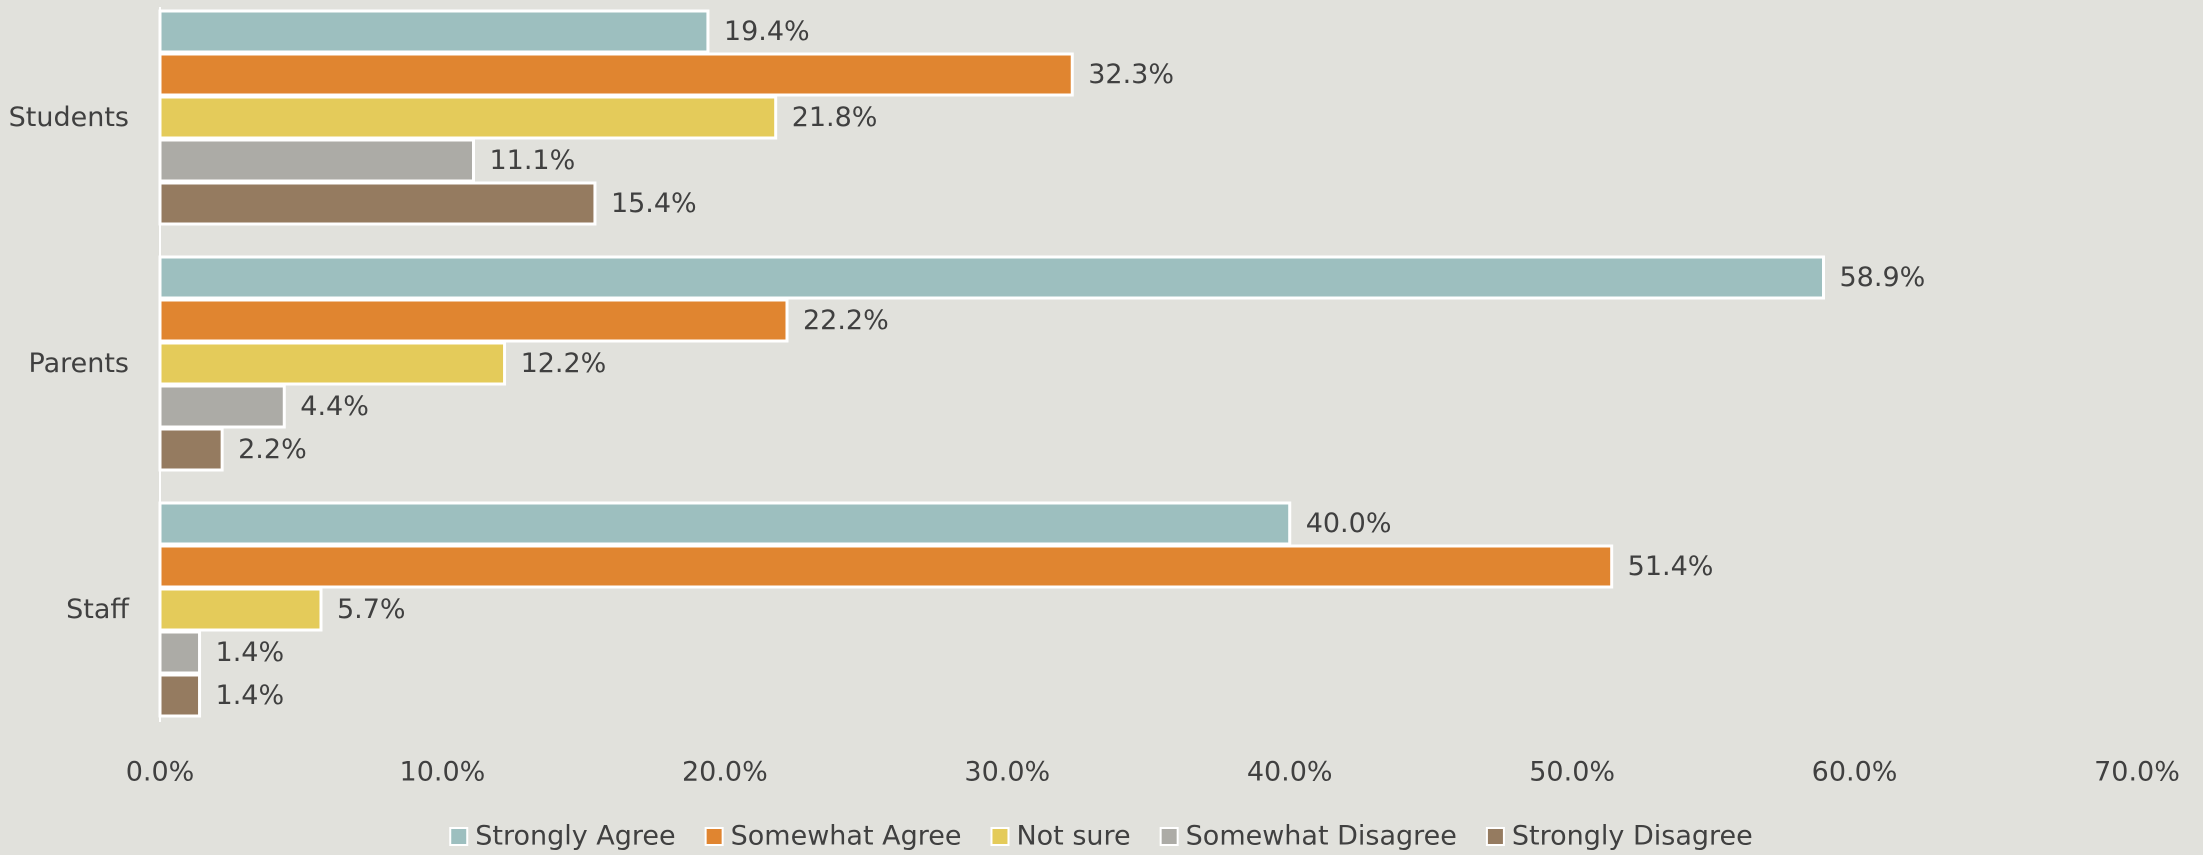 This screenshot has width=2203, height=855. Describe the element at coordinates (69, 117) in the screenshot. I see `y-tick-label: Students` at that location.